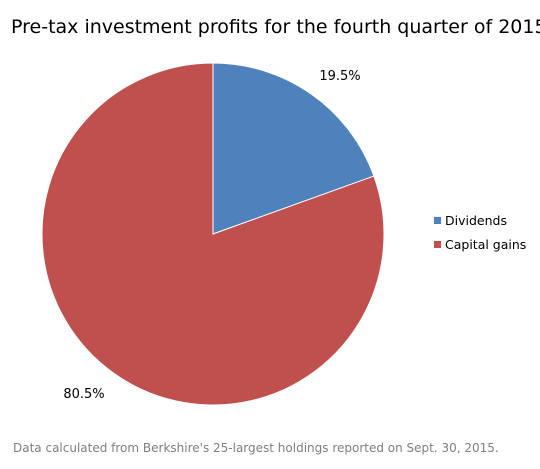  Describe the element at coordinates (485, 244) in the screenshot. I see `legend-entry-capital-gains: Capital gains` at that location.